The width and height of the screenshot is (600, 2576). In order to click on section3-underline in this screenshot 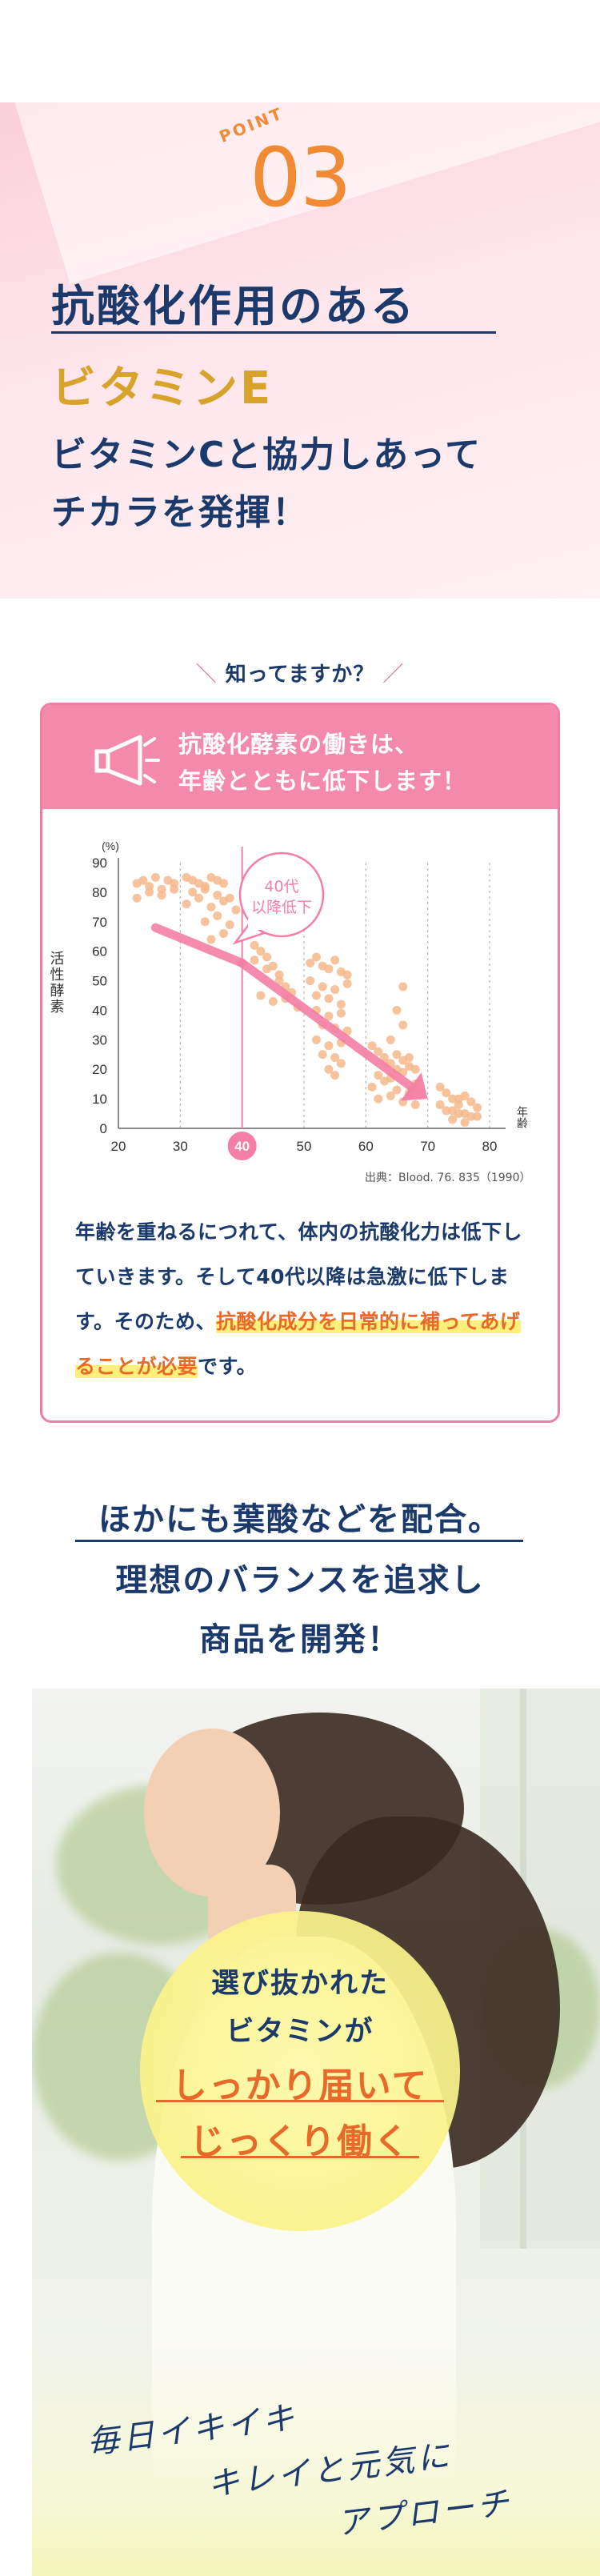, I will do `click(299, 1541)`.